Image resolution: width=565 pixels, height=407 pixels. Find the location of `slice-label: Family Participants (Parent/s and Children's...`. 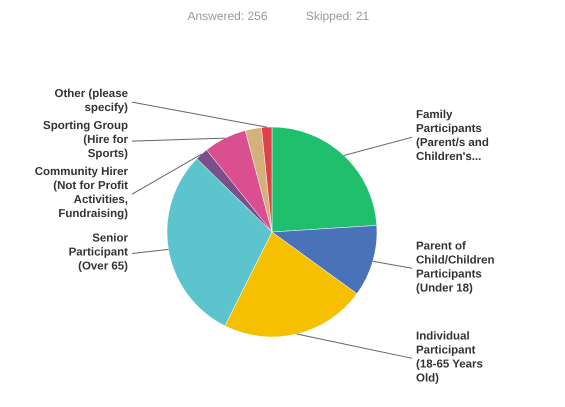

slice-label: Family Participants (Parent/s and Children's... is located at coordinates (452, 136).